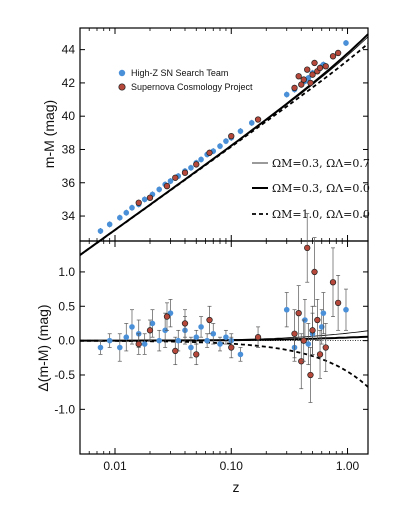 The image size is (400, 518). What do you see at coordinates (69, 50) in the screenshot?
I see `top-y-tick-label: 44` at bounding box center [69, 50].